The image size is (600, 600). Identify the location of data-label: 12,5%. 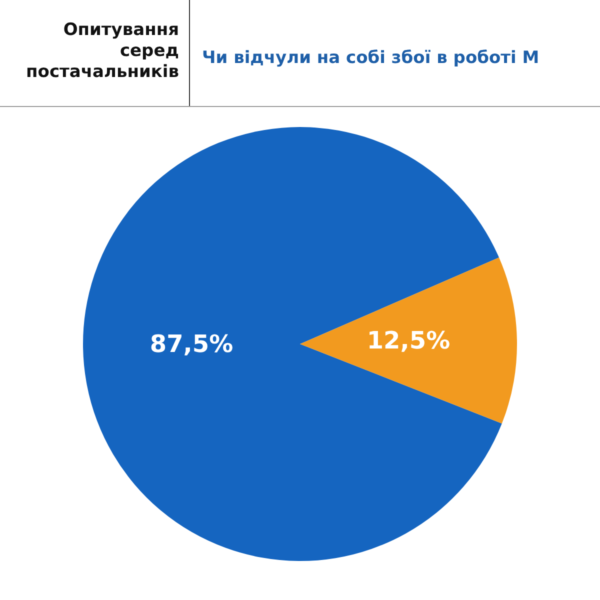
(408, 340).